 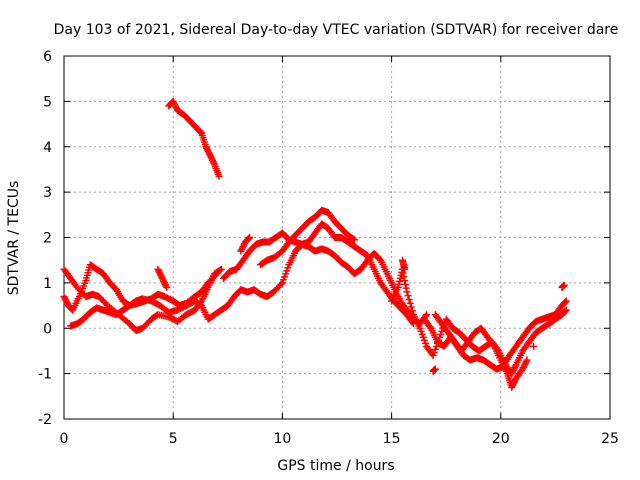 What do you see at coordinates (501, 439) in the screenshot?
I see `x-tick-label: 20` at bounding box center [501, 439].